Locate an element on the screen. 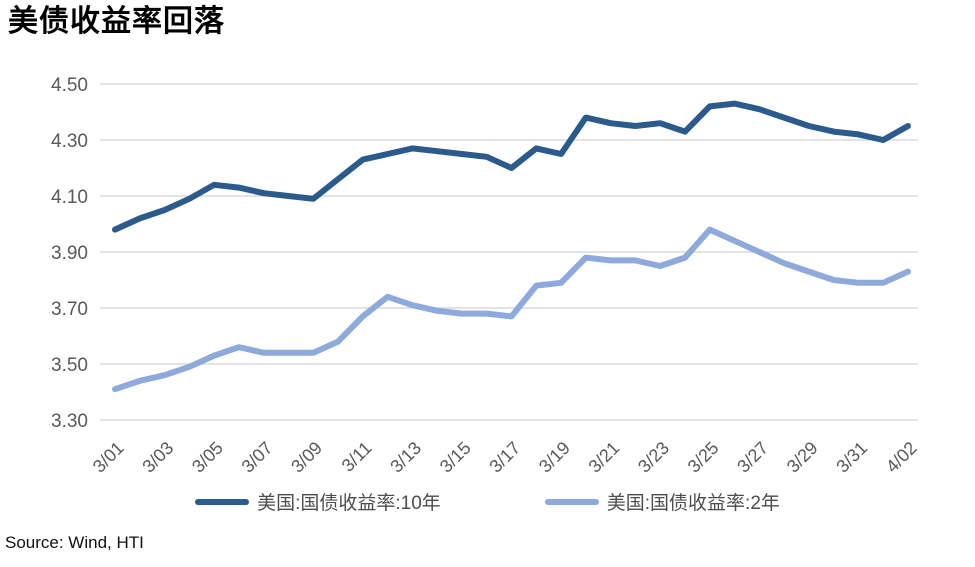 This screenshot has width=975, height=567. x-tick-label: 3/03 is located at coordinates (157, 457).